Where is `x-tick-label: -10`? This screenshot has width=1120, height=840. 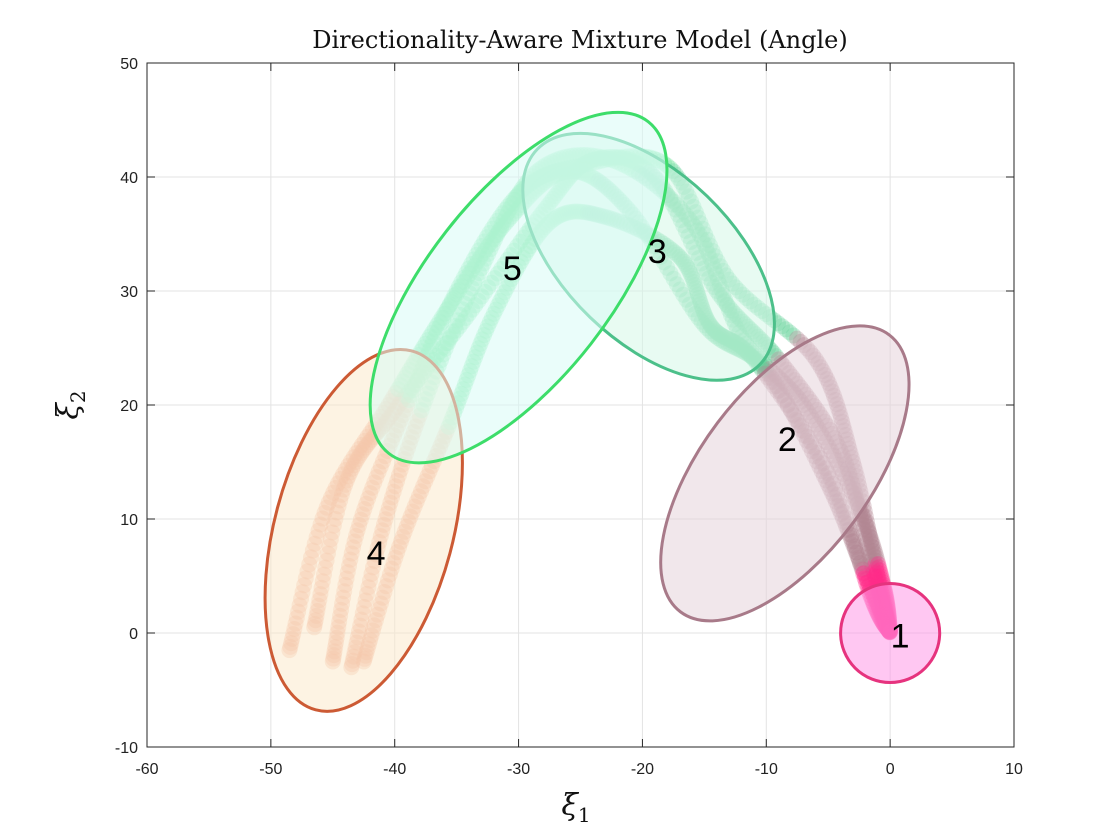 x-tick-label: -10 is located at coordinates (766, 769).